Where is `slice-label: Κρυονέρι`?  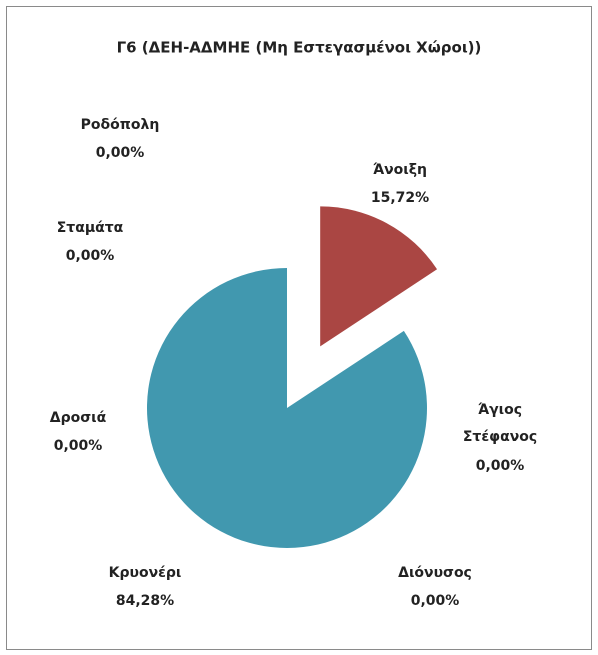 slice-label: Κρυονέρι is located at coordinates (145, 573).